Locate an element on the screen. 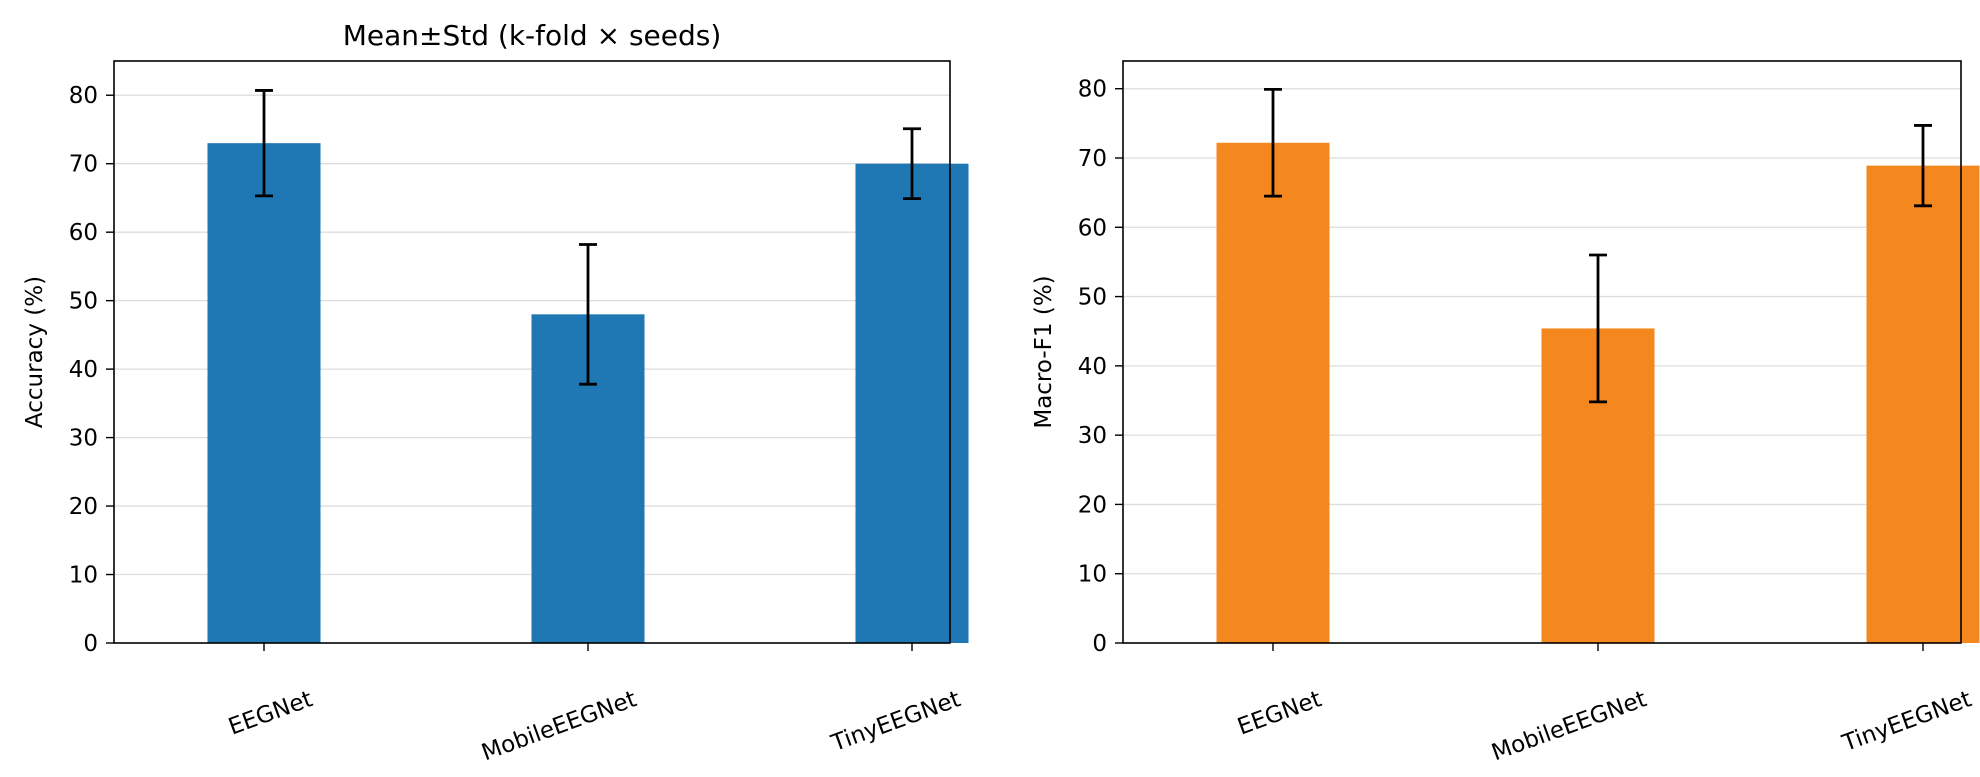 The width and height of the screenshot is (1980, 777). accuracy-y-tick-label: 0 is located at coordinates (90, 644).